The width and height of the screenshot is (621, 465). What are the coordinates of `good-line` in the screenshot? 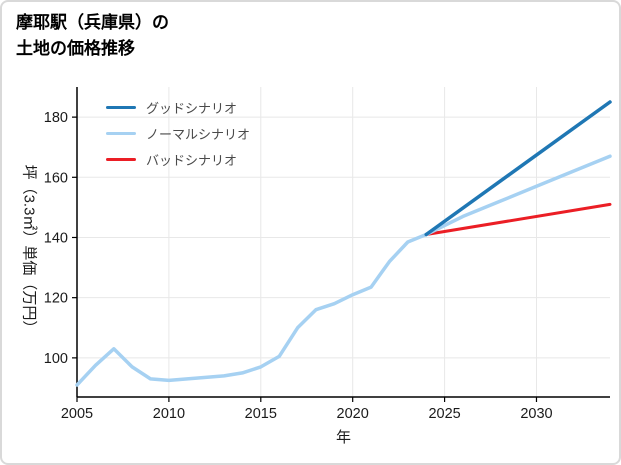 It's located at (518, 168).